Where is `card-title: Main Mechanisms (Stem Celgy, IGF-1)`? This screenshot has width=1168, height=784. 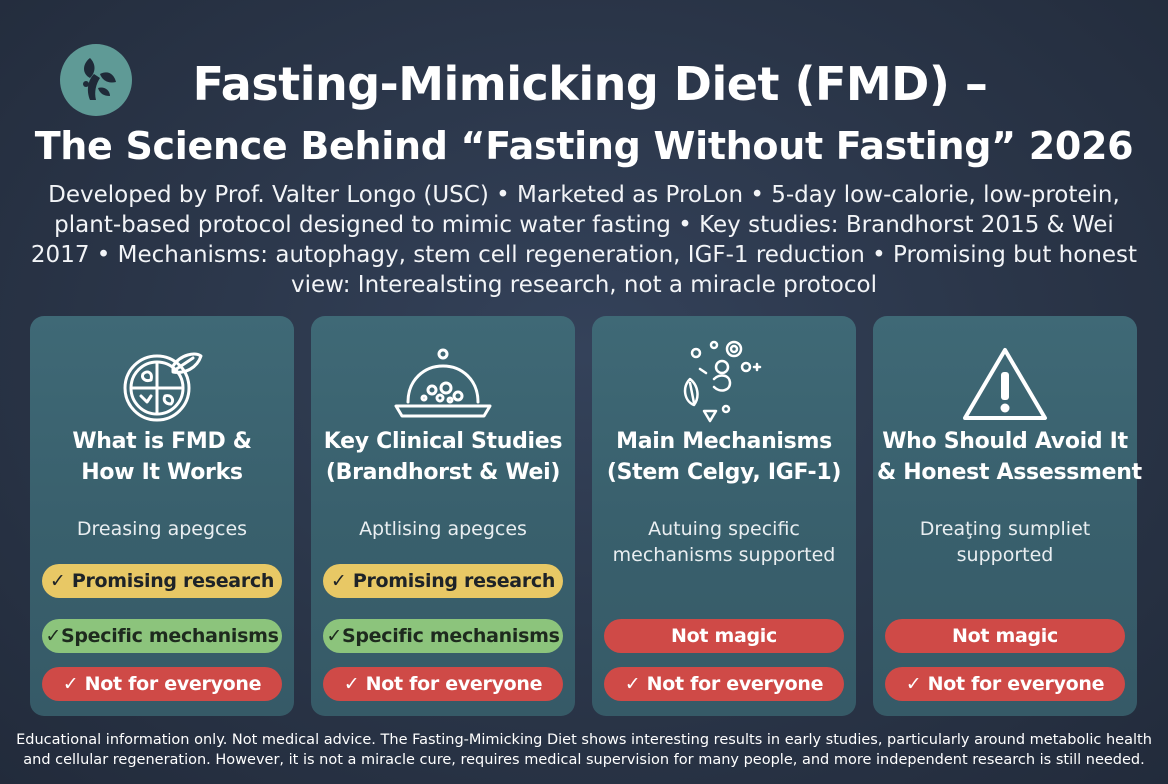
card-title: Main Mechanisms (Stem Celgy, IGF-1) is located at coordinates (724, 457).